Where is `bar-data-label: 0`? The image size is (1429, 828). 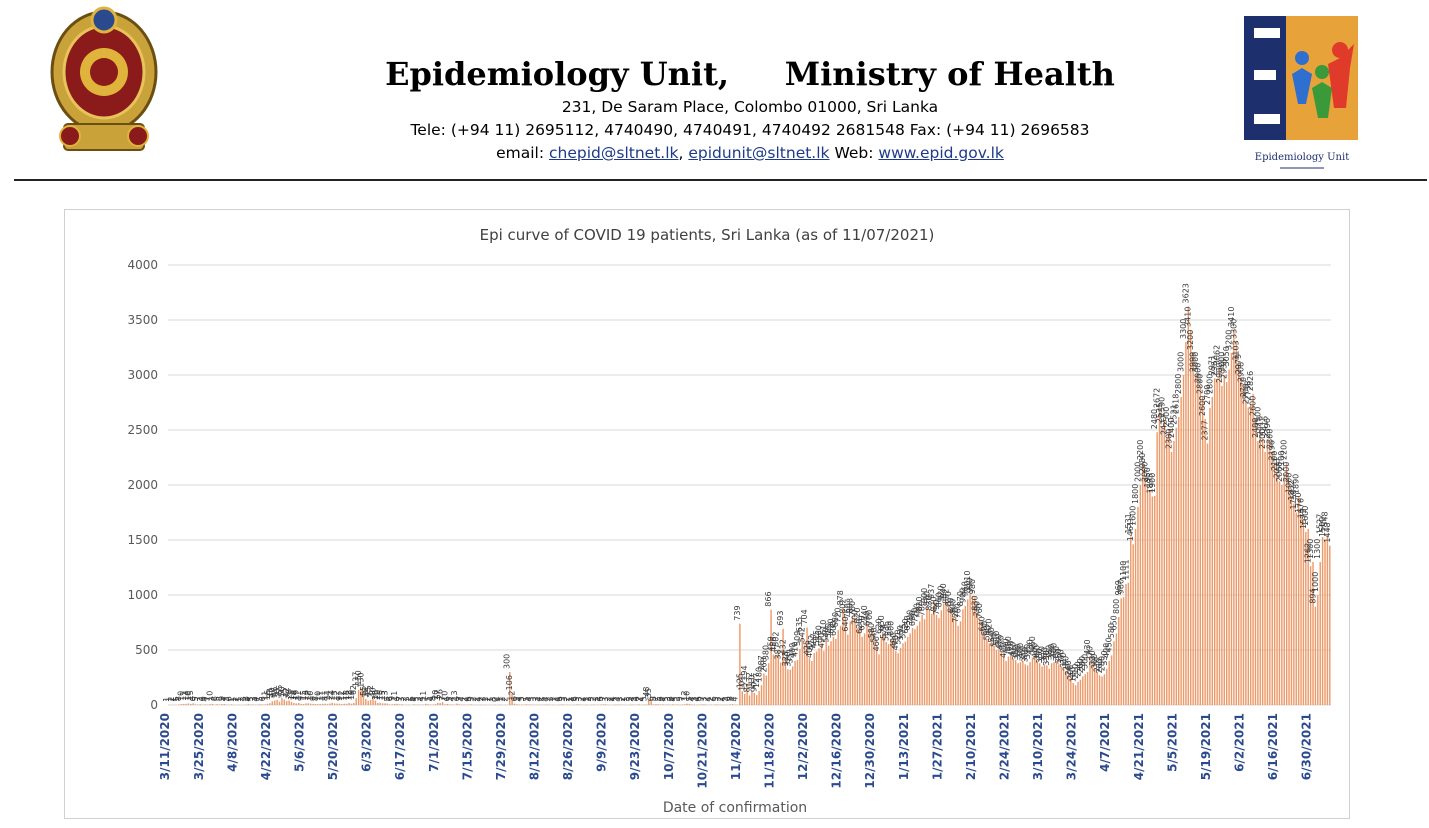
bar-data-label: 0 is located at coordinates (495, 699).